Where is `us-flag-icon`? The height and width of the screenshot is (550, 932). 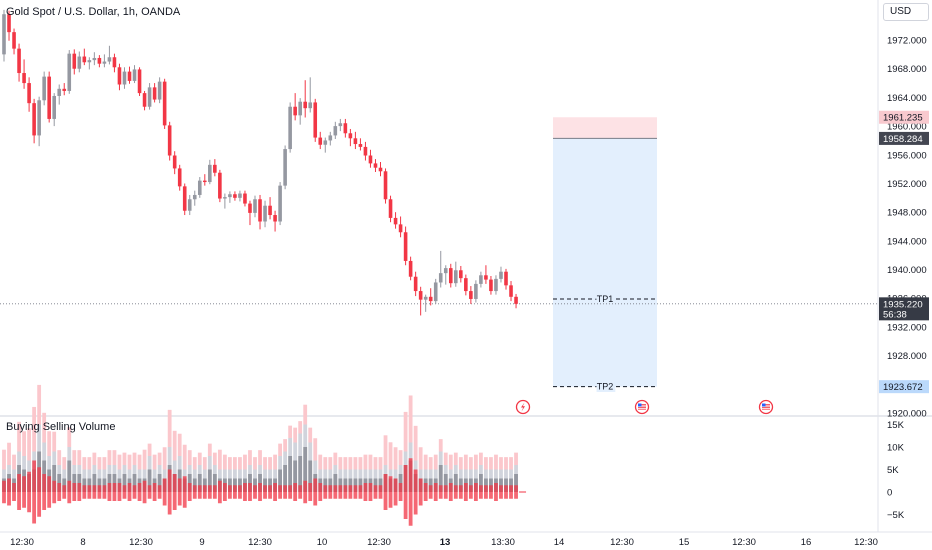 us-flag-icon is located at coordinates (642, 407).